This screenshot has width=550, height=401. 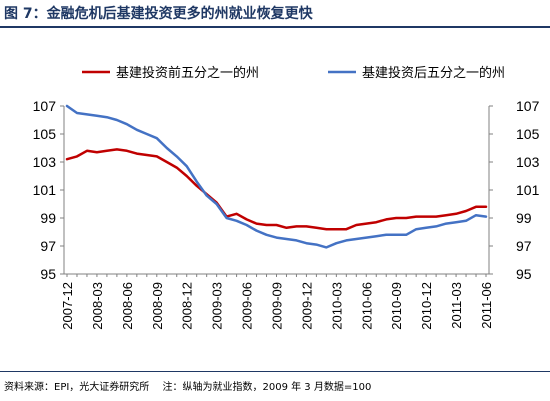 What do you see at coordinates (396, 306) in the screenshot?
I see `x-tick-label: 2010-09` at bounding box center [396, 306].